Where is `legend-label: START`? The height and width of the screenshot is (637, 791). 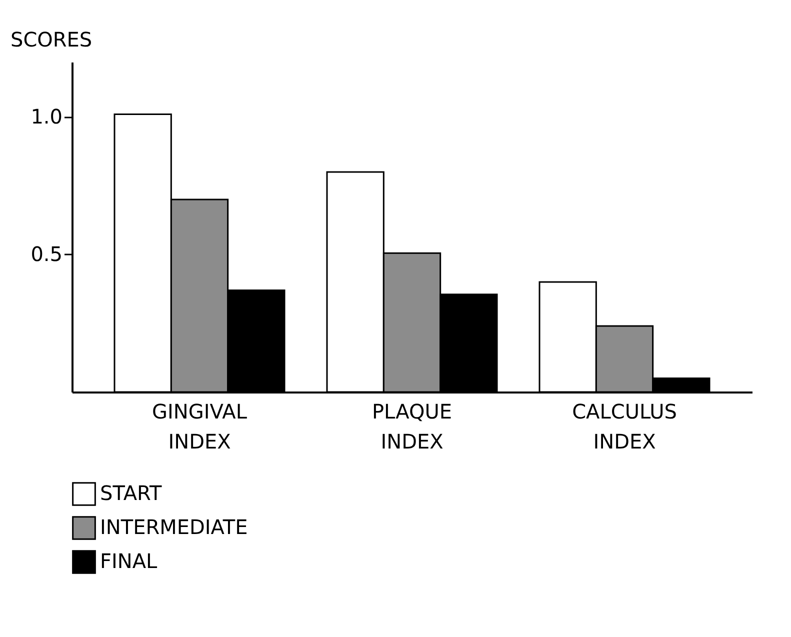 legend-label: START is located at coordinates (131, 493).